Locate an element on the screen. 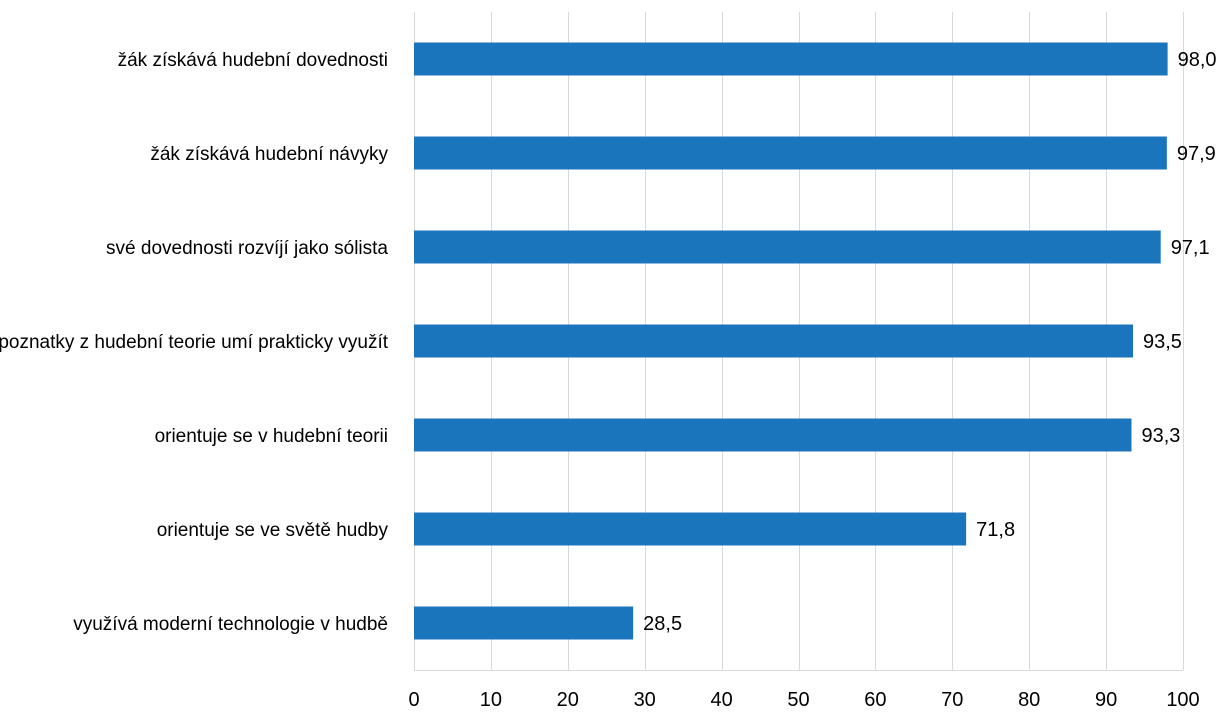 This screenshot has width=1222, height=713. x-tick-label: 100 is located at coordinates (1182, 700).